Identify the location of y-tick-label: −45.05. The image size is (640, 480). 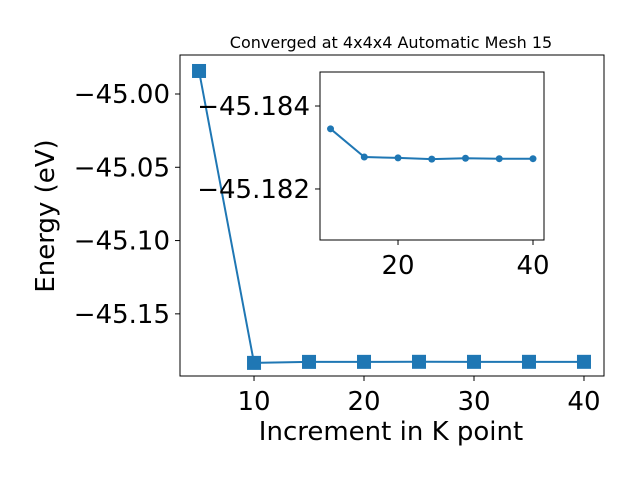
(122, 168).